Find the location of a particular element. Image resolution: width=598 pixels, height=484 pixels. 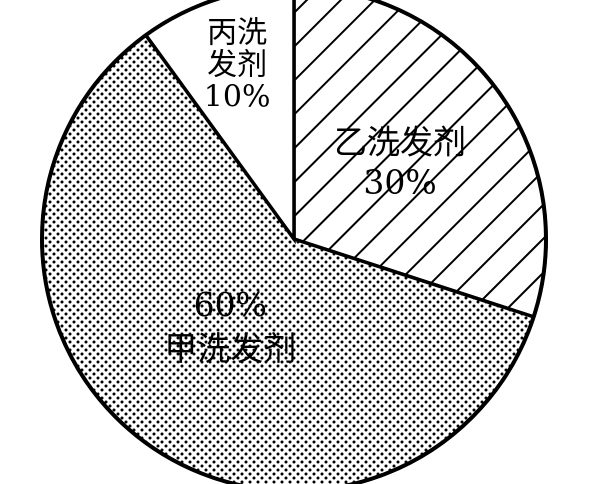

slice-label-2-line-0: 丙洗 is located at coordinates (237, 33).